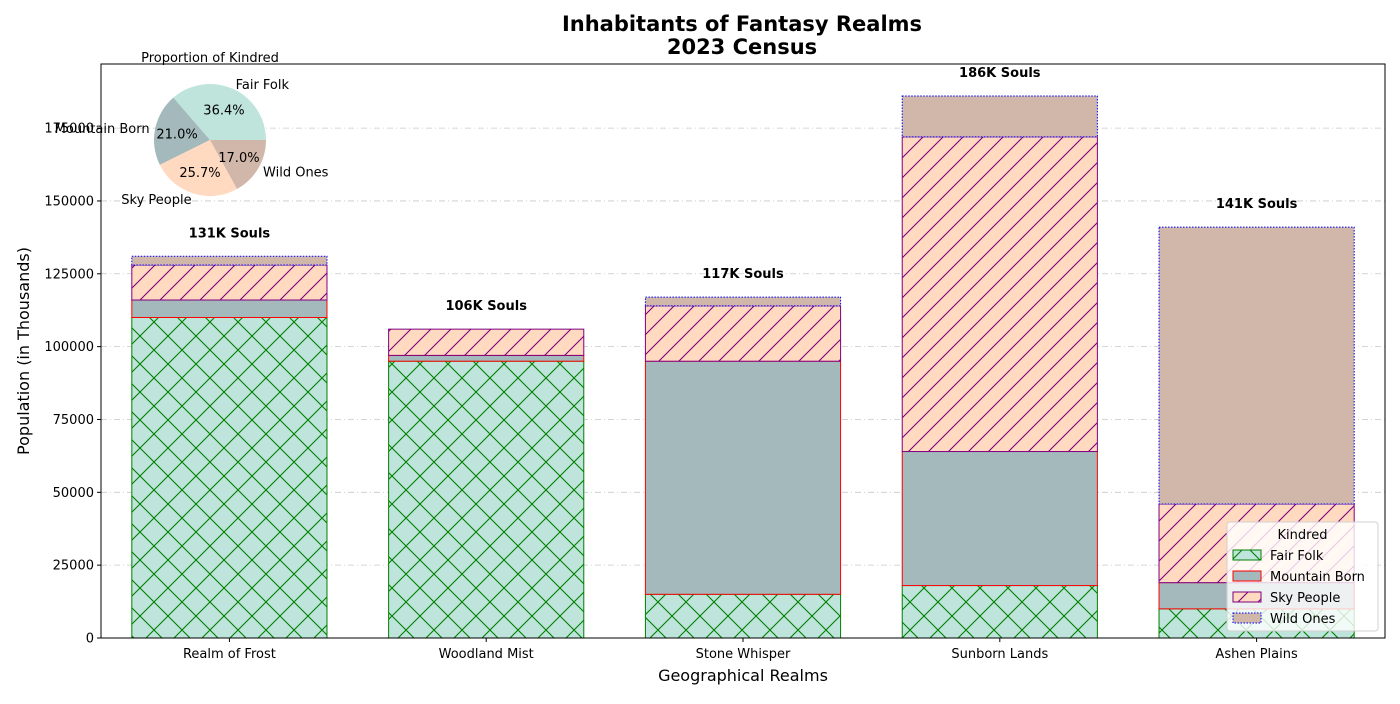 The height and width of the screenshot is (704, 1400). What do you see at coordinates (102, 129) in the screenshot?
I see `pie-label-mountain-born: Mountain Born` at bounding box center [102, 129].